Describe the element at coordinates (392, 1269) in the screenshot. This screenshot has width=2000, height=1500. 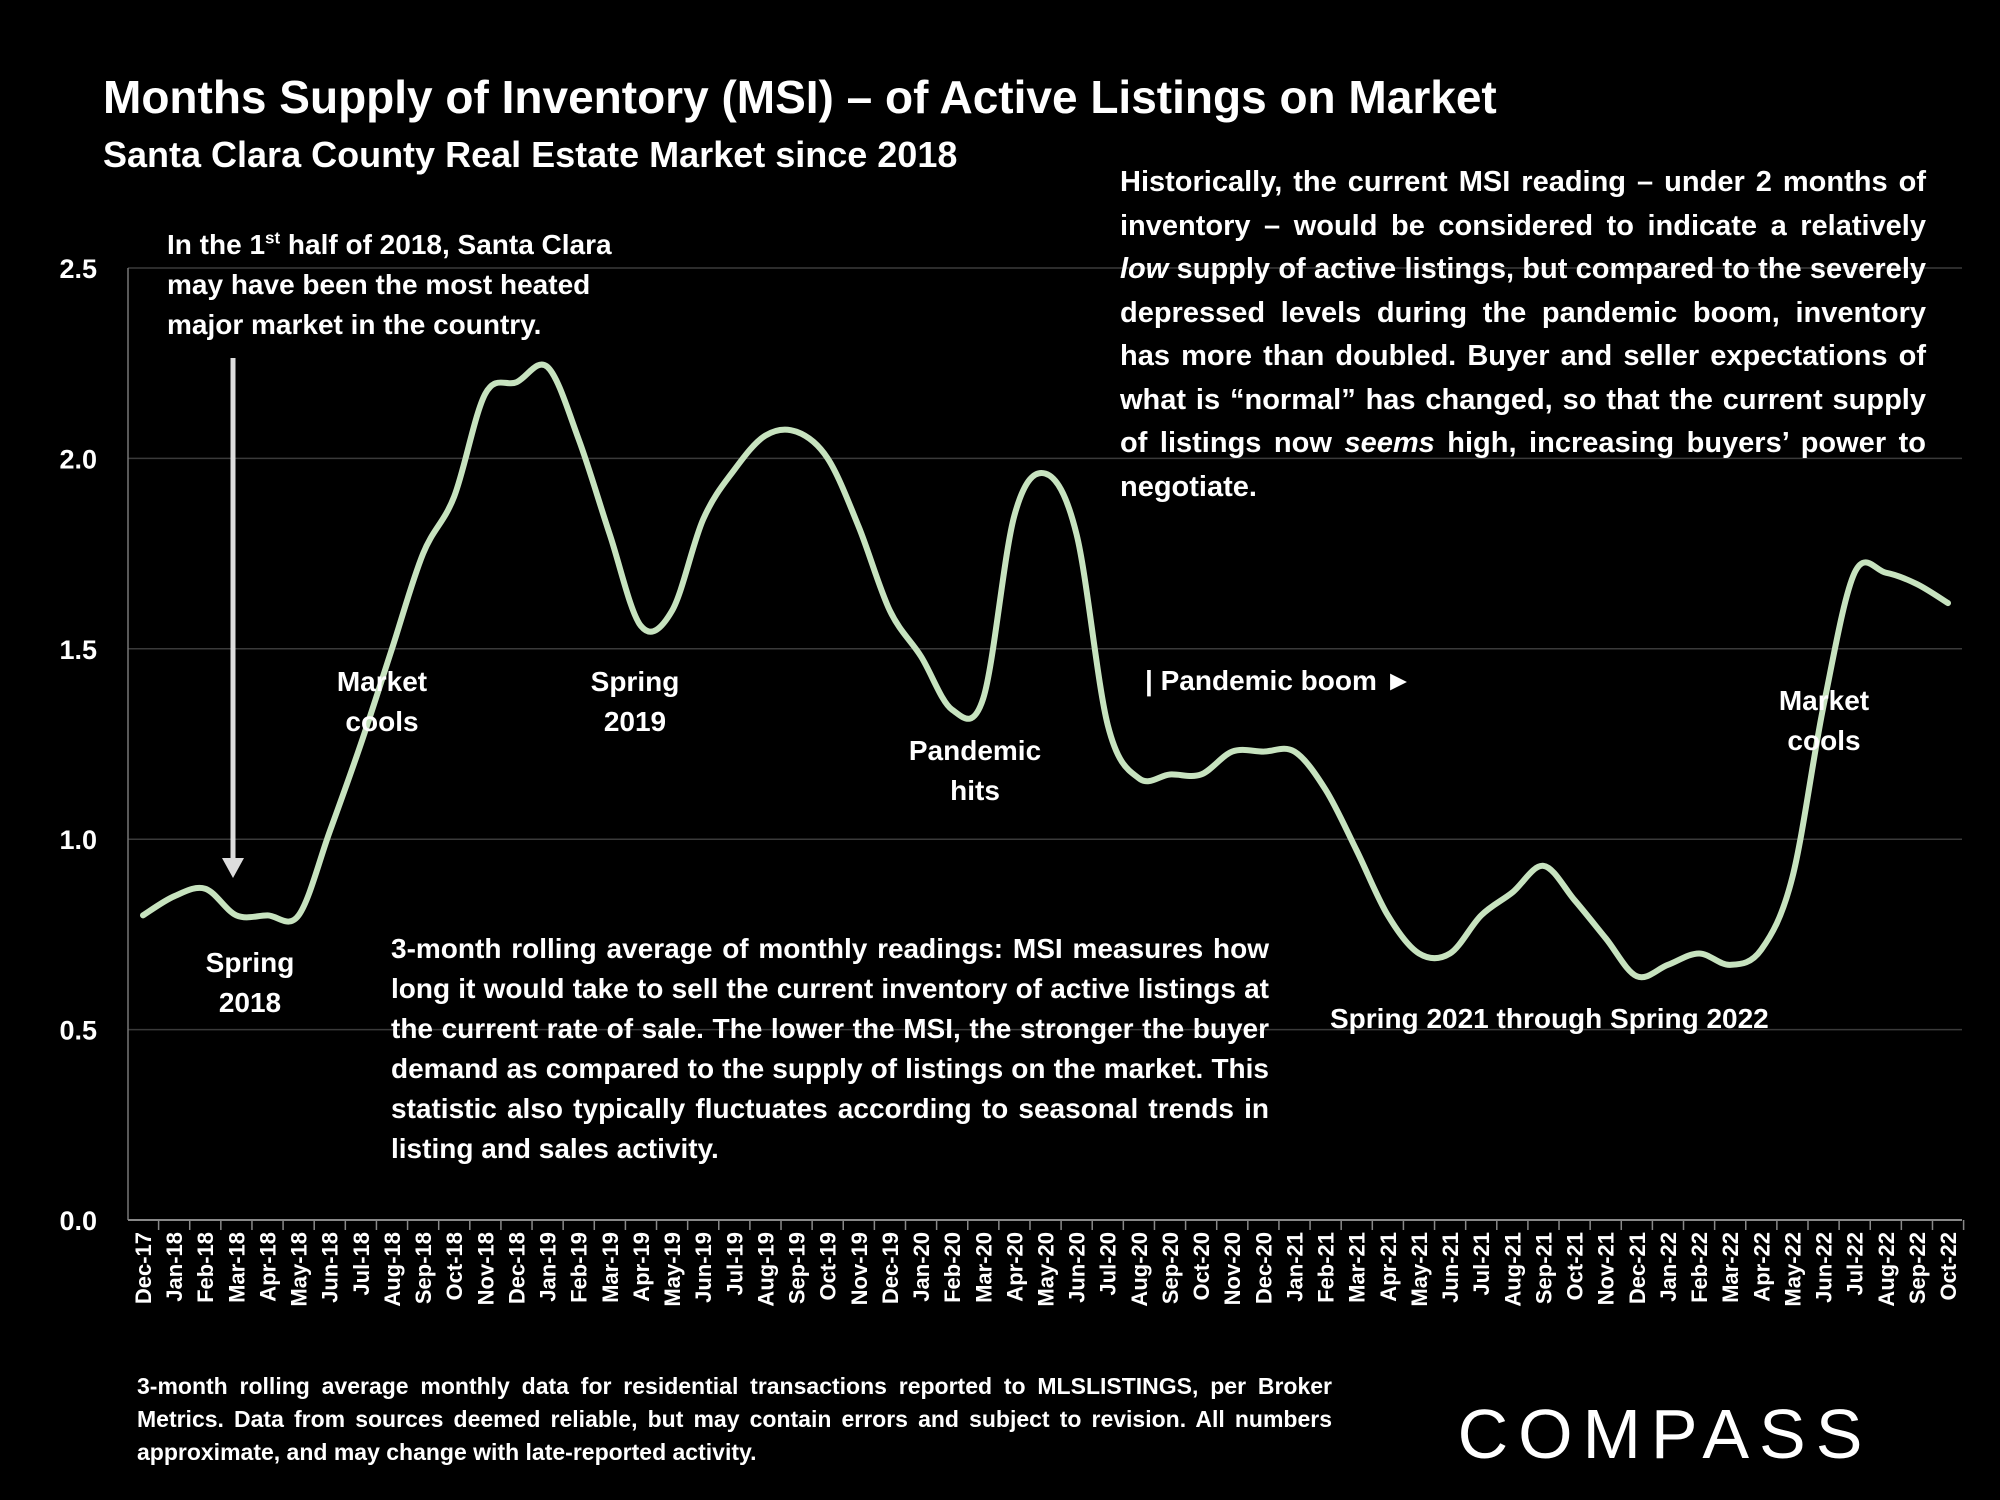
I see `x-tick-label: Aug-18` at that location.